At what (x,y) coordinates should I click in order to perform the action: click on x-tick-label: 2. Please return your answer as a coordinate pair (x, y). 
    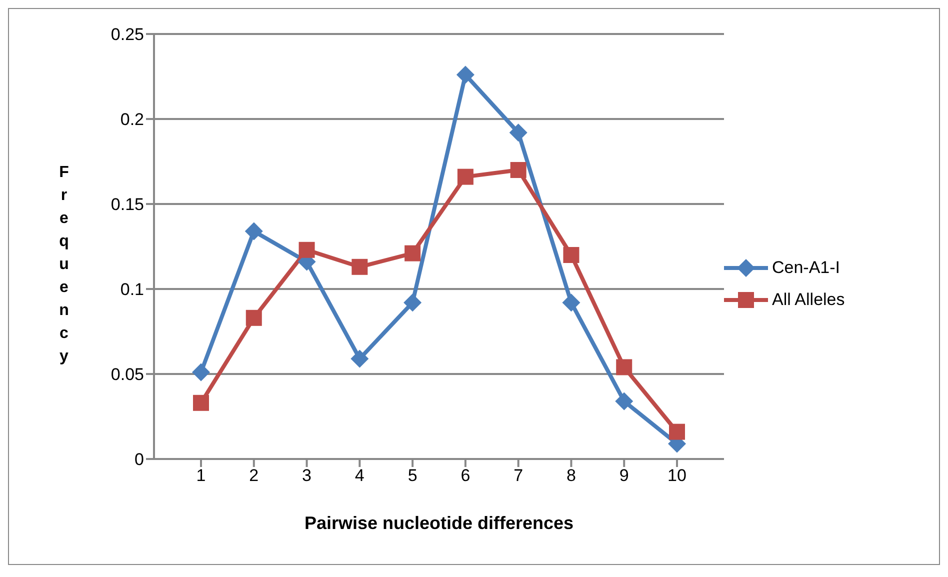
    Looking at the image, I should click on (254, 476).